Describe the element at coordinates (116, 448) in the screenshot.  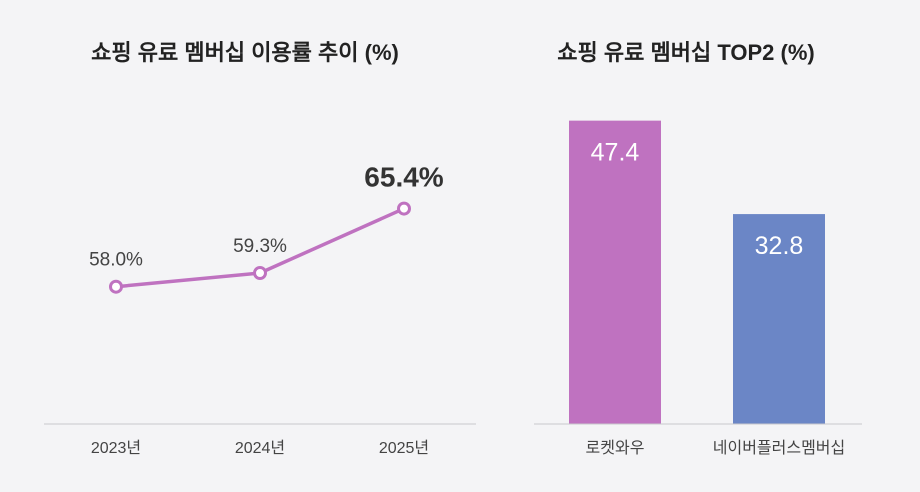
I see `line-x-tick-label: 2023년` at that location.